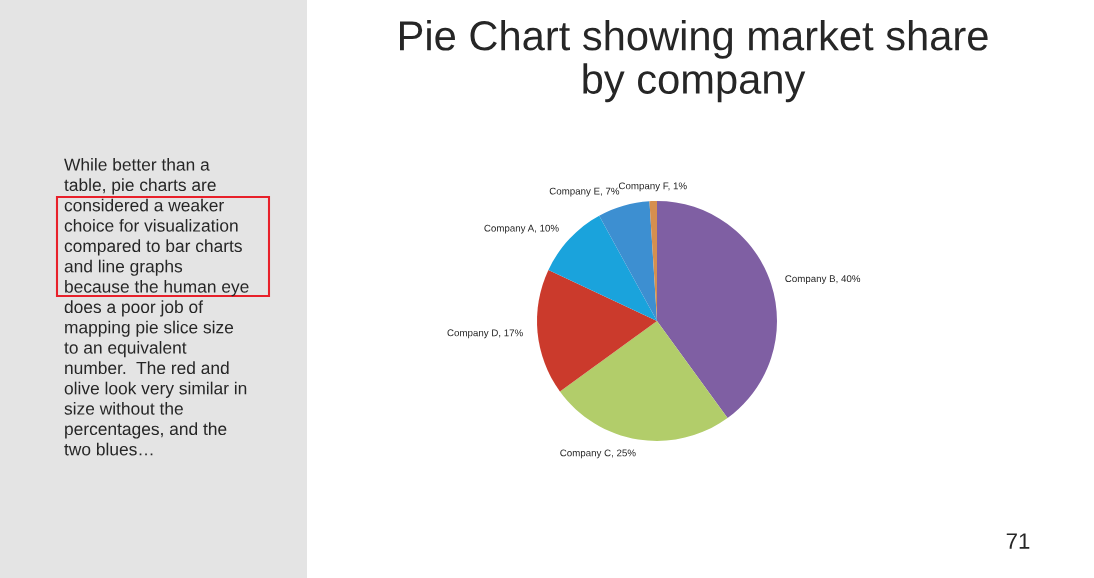 This screenshot has width=1094, height=578. What do you see at coordinates (694, 61) in the screenshot?
I see `chart-title: Pie Chart showing market share by company` at bounding box center [694, 61].